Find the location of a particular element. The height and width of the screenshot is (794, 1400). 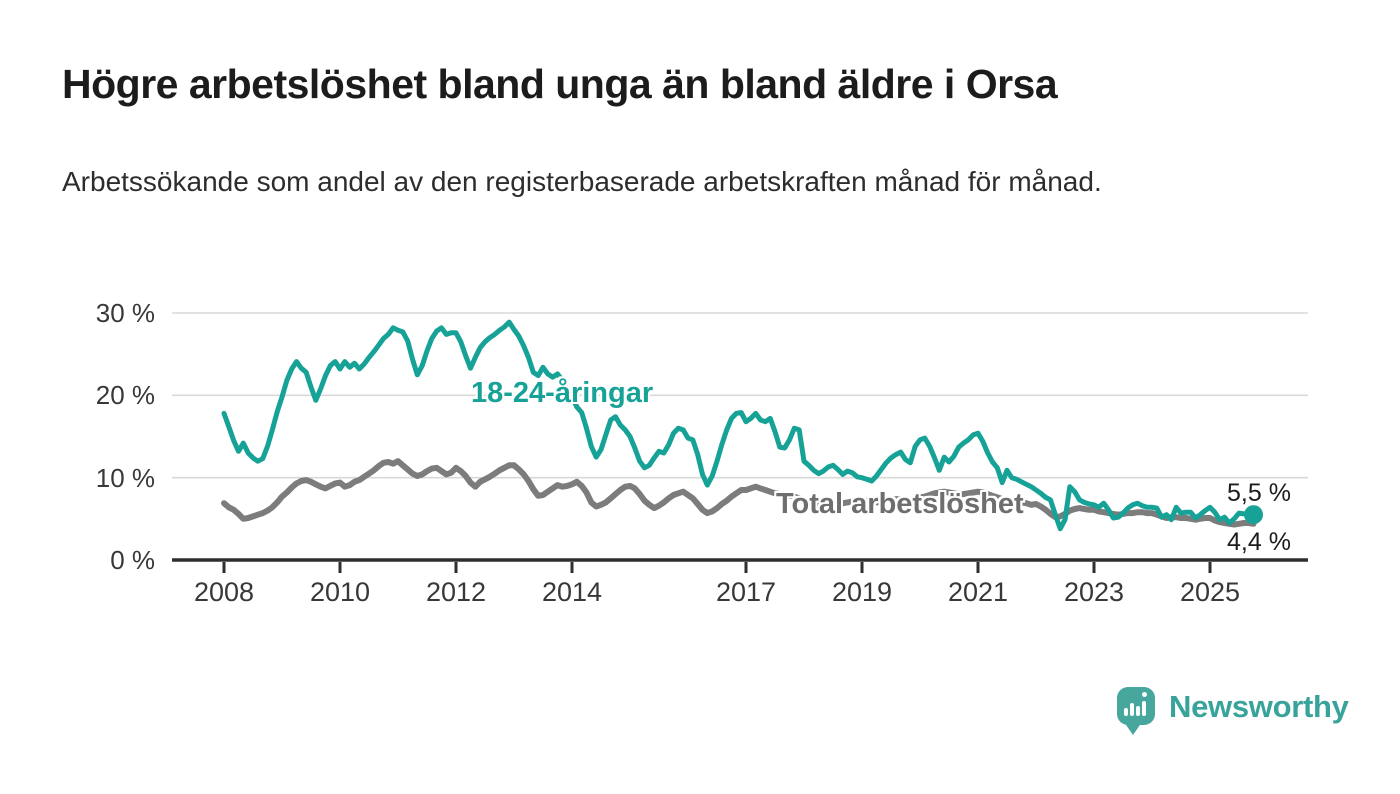

x-tick-label: 2008 is located at coordinates (224, 592).